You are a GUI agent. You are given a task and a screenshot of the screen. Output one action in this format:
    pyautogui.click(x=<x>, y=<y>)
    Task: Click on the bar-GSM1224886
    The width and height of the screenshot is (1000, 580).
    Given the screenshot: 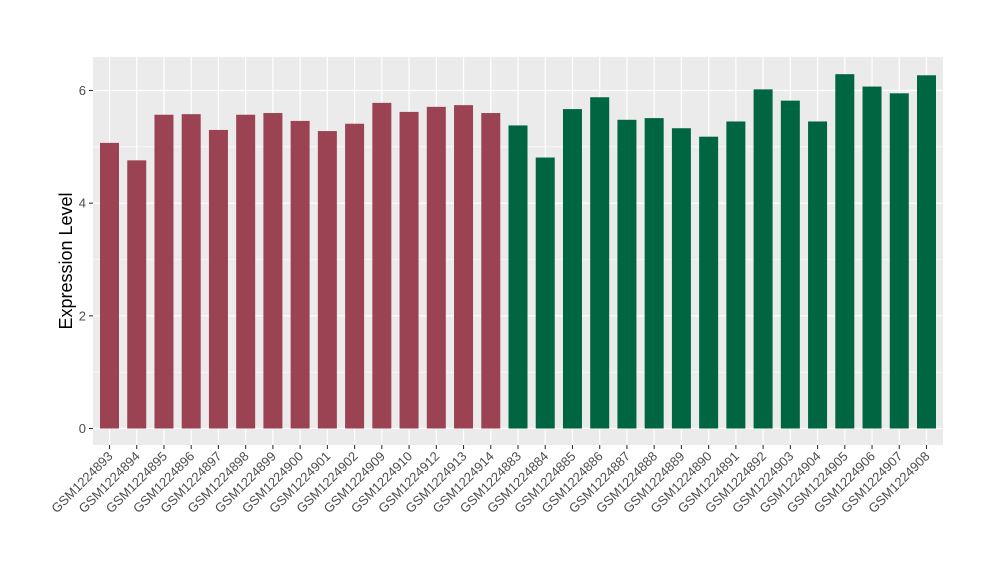 What is the action you would take?
    pyautogui.click(x=600, y=263)
    